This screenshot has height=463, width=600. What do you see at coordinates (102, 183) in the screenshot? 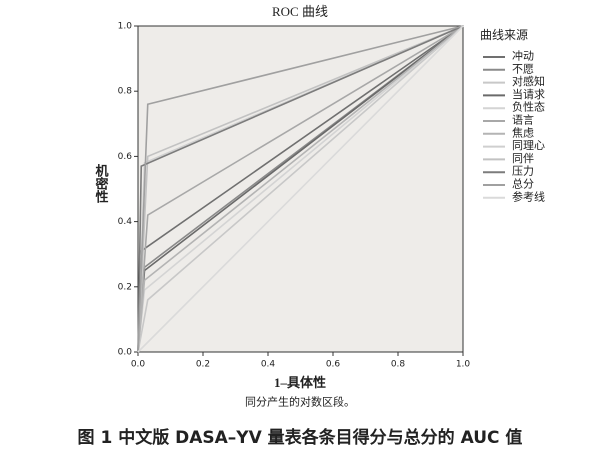
I see `y-axis-label: 机密性` at bounding box center [102, 183].